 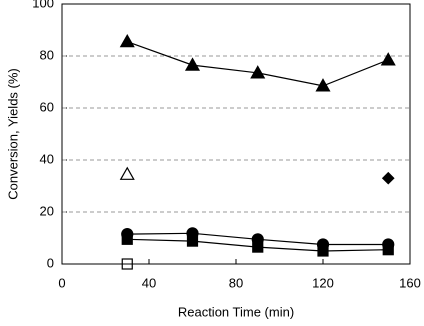 What do you see at coordinates (236, 282) in the screenshot?
I see `x-tick-label: 80` at bounding box center [236, 282].